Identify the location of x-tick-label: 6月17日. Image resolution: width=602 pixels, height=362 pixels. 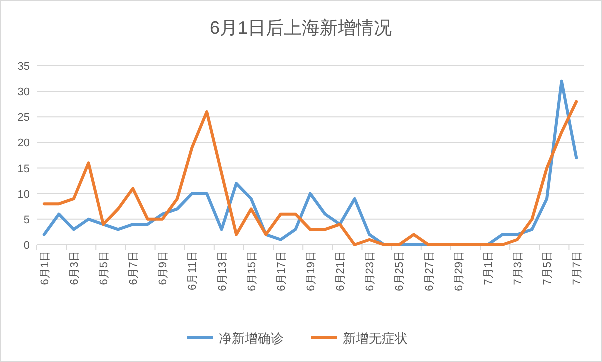
(282, 271).